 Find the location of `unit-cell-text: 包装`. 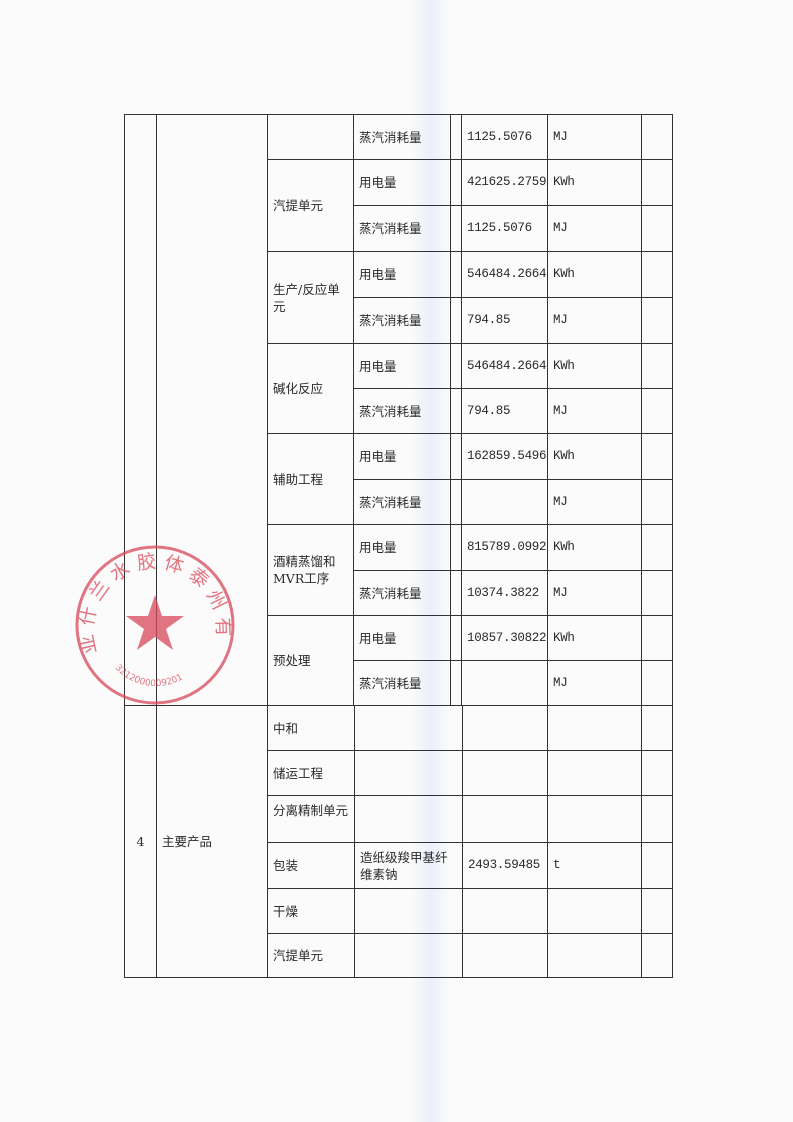

unit-cell-text: 包装 is located at coordinates (286, 865).